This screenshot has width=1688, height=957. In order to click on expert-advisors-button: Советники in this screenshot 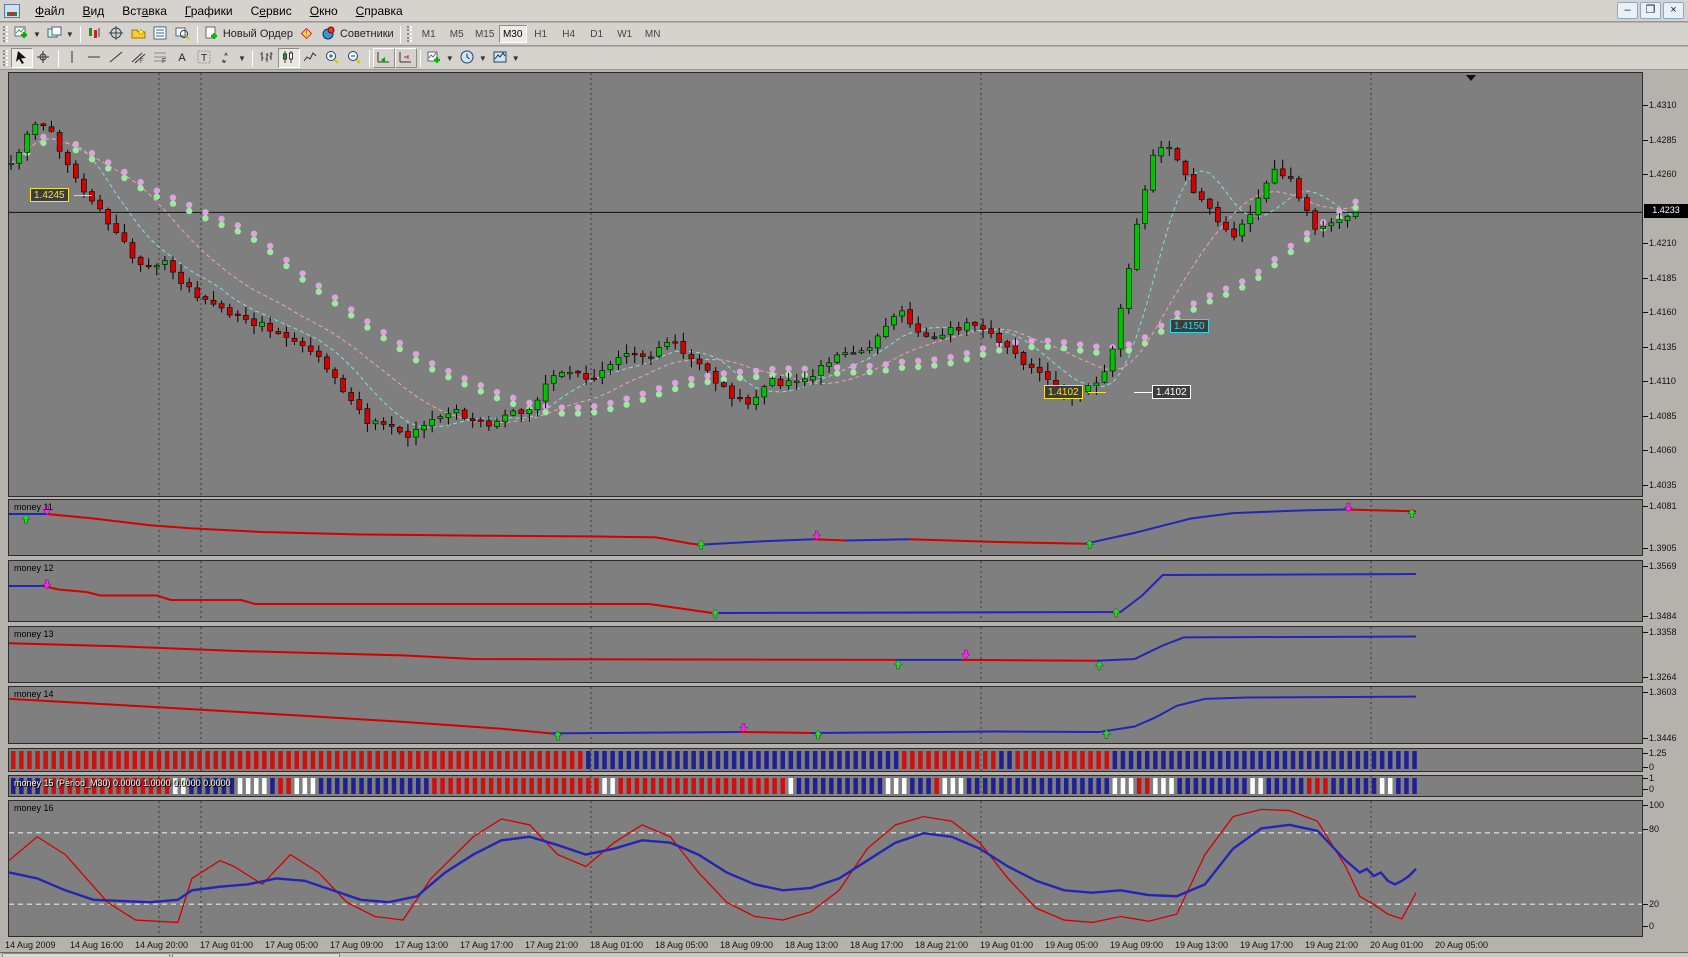, I will do `click(357, 34)`.